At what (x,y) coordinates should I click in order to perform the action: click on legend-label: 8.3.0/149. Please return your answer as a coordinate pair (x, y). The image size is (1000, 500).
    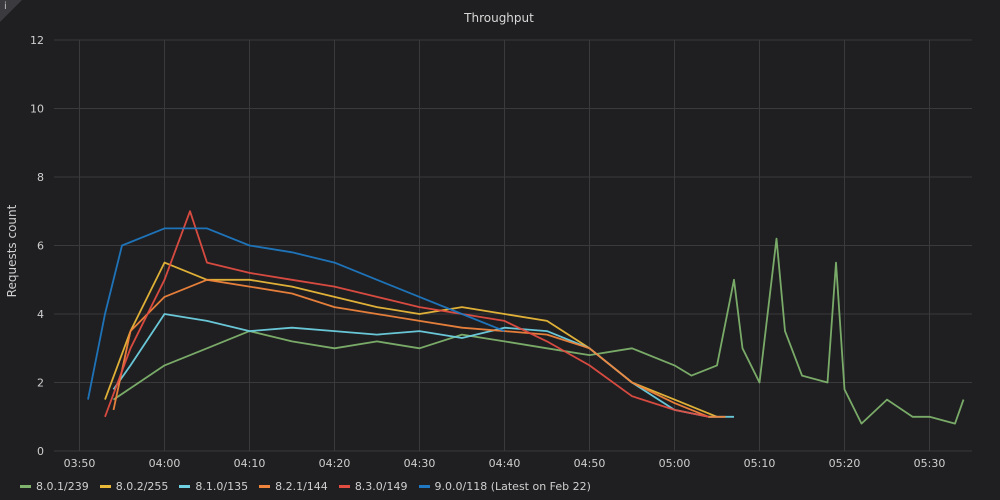
    Looking at the image, I should click on (381, 486).